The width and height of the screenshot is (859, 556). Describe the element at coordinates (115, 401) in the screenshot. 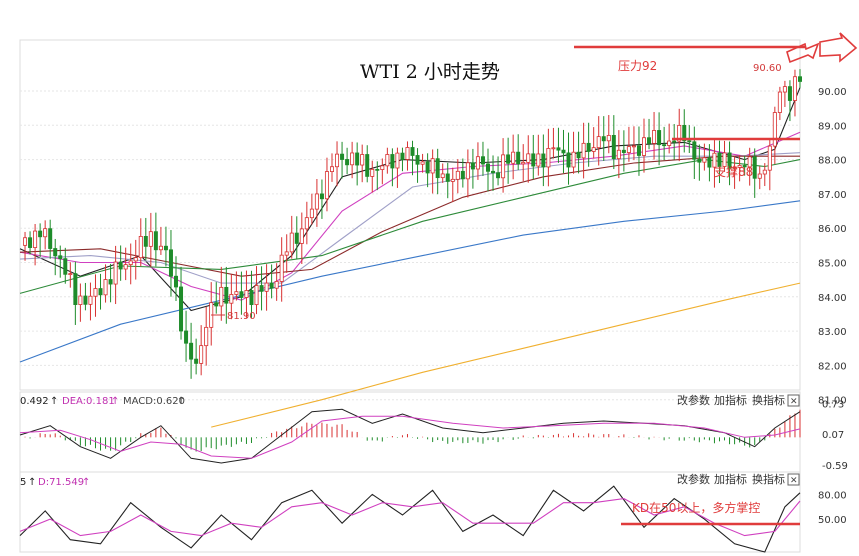

I see `macd-dea-arrow-icon: ↑` at that location.